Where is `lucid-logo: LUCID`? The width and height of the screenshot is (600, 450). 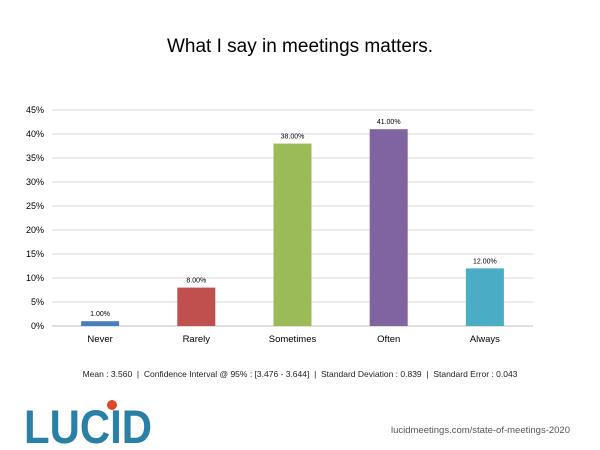 lucid-logo: LUCID is located at coordinates (88, 423).